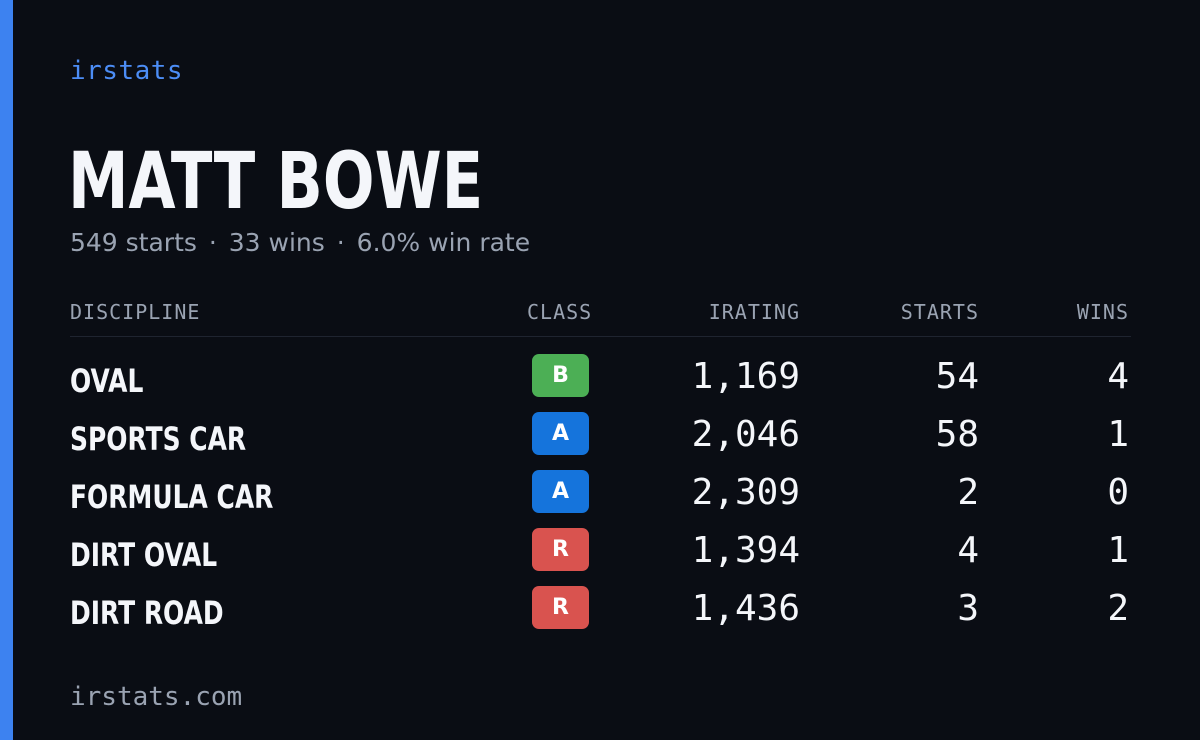 The width and height of the screenshot is (1200, 740). What do you see at coordinates (133, 242) in the screenshot?
I see `starts-summary: 549 starts` at bounding box center [133, 242].